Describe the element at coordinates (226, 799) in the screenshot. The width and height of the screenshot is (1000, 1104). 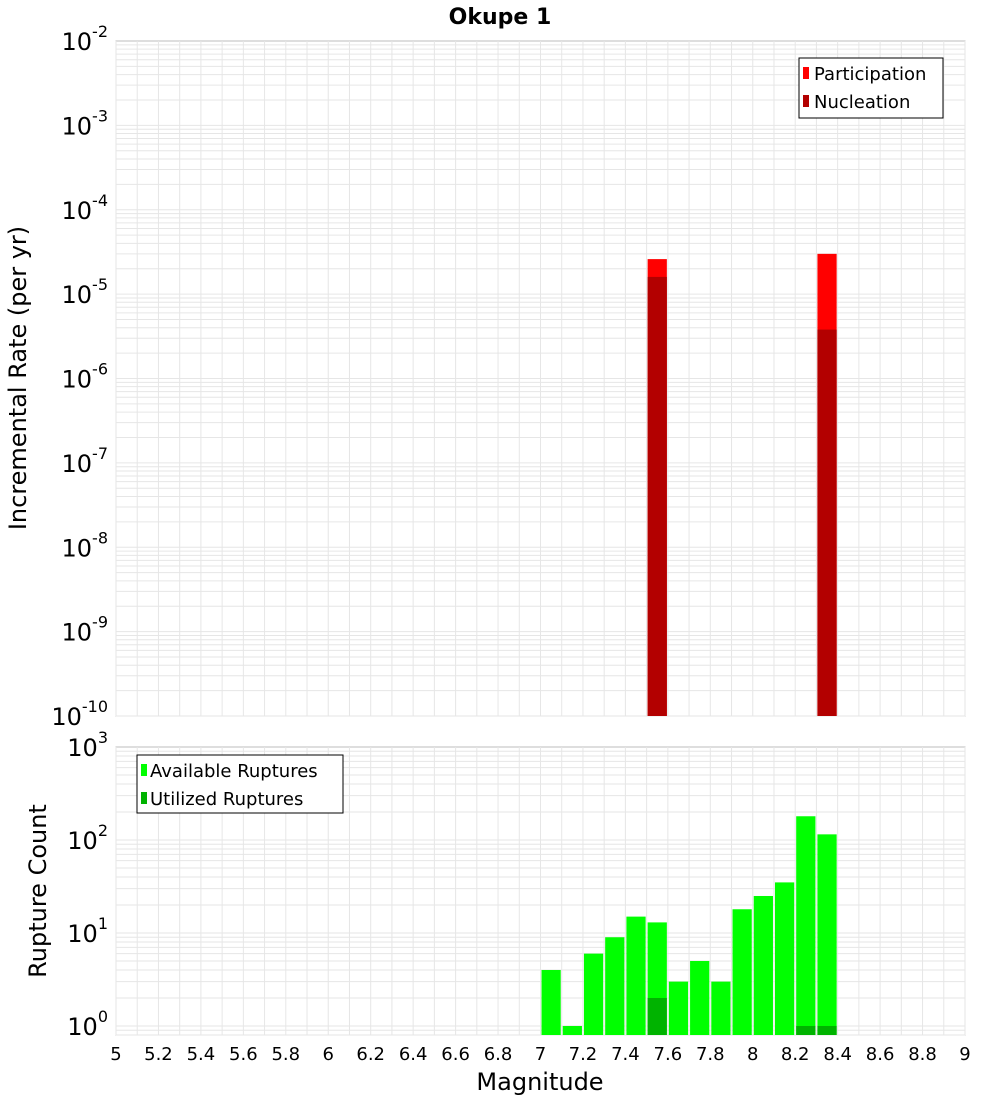
I see `legend-label-utilized: Utilized Ruptures` at that location.